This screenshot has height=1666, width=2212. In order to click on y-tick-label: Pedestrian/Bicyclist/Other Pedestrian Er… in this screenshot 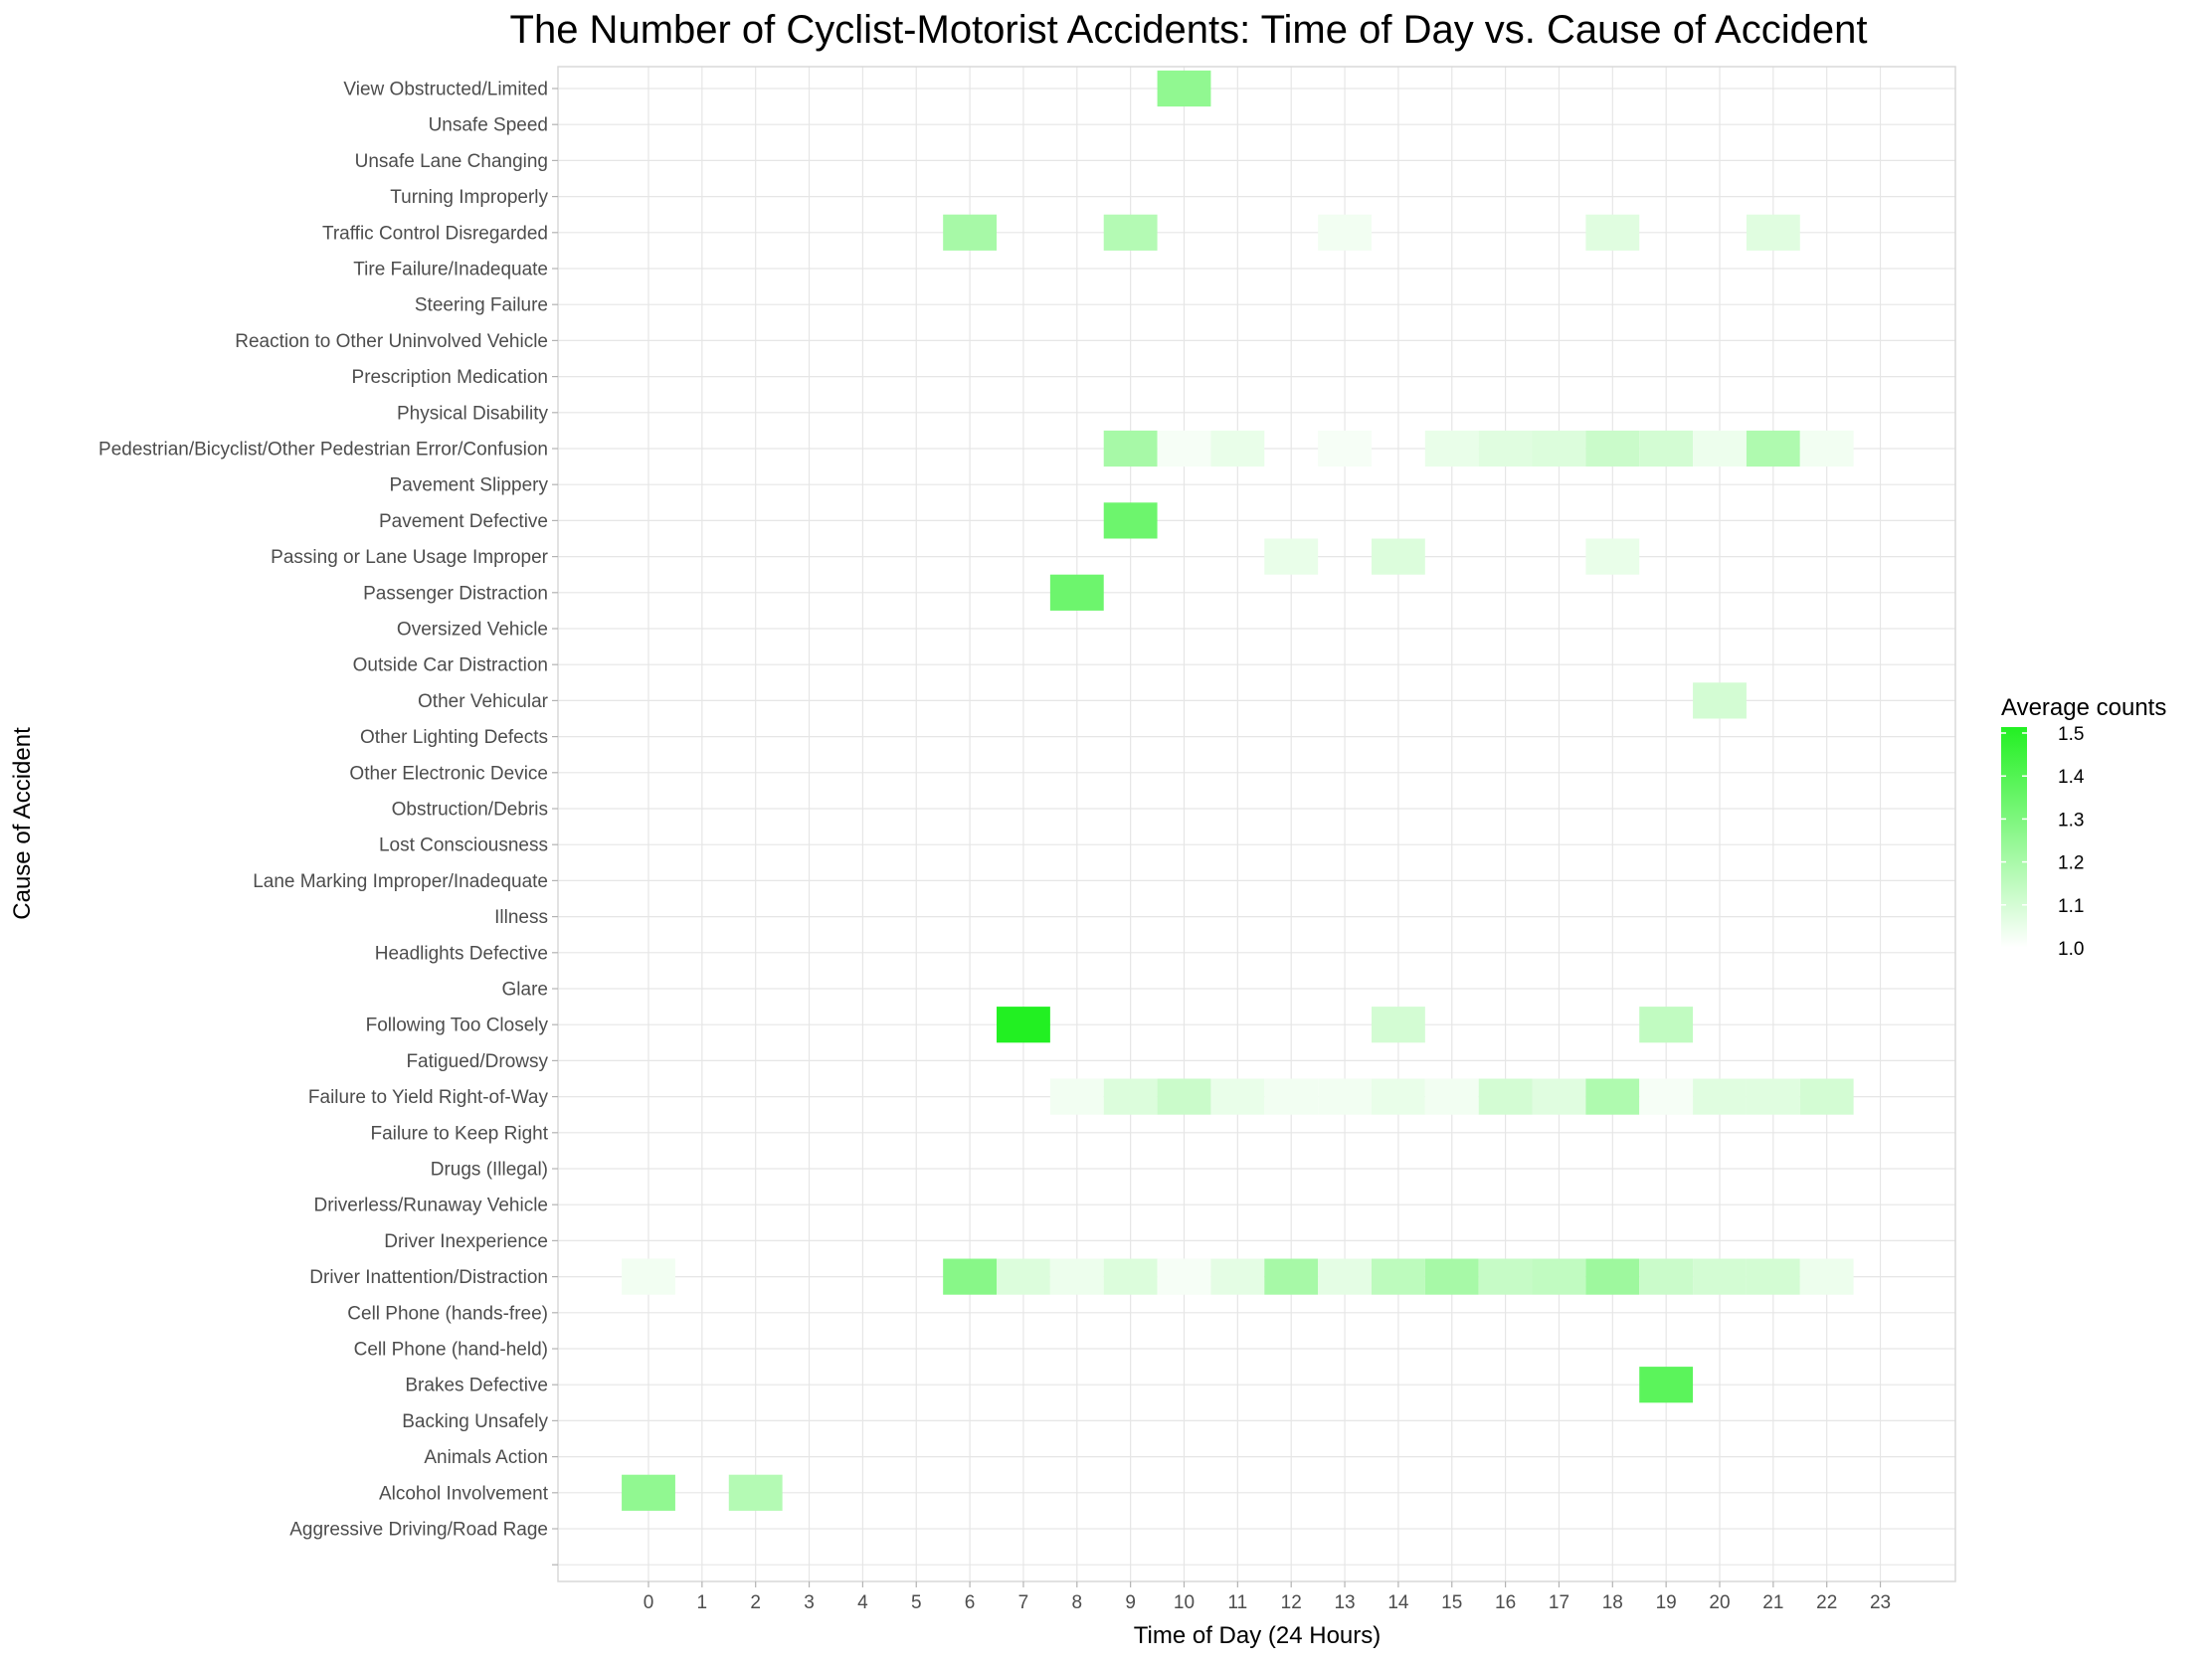, I will do `click(323, 451)`.